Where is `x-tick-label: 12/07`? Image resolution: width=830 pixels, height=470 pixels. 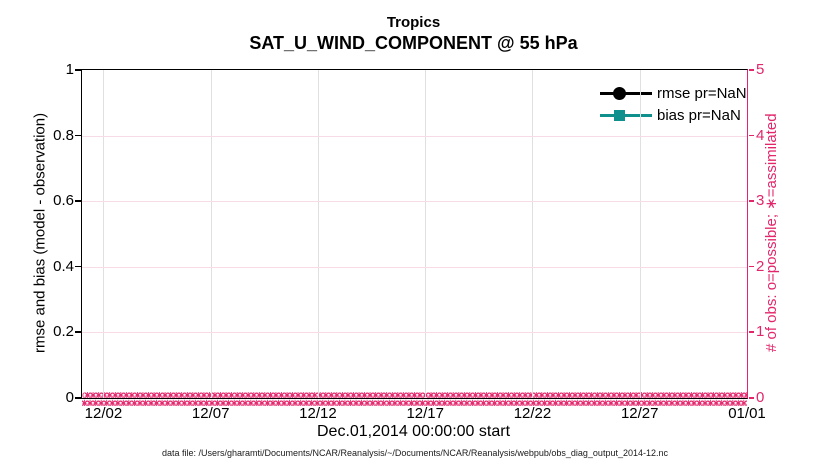
x-tick-label: 12/07 is located at coordinates (210, 413).